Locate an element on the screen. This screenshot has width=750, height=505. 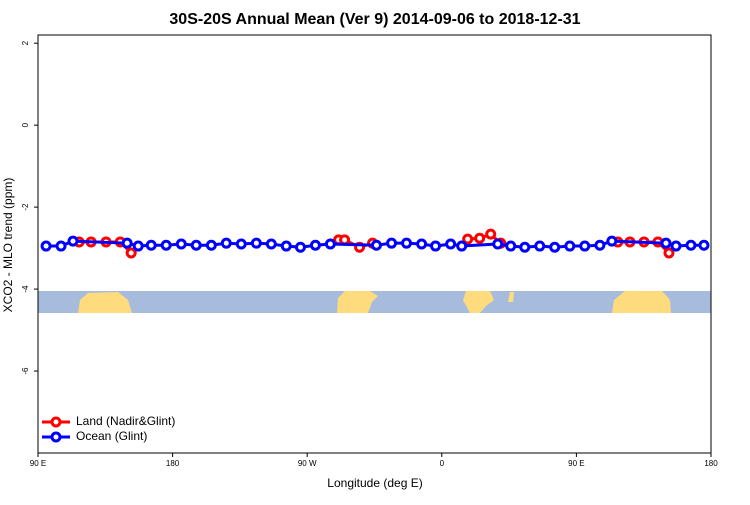
x-tick-label: 0 is located at coordinates (442, 463).